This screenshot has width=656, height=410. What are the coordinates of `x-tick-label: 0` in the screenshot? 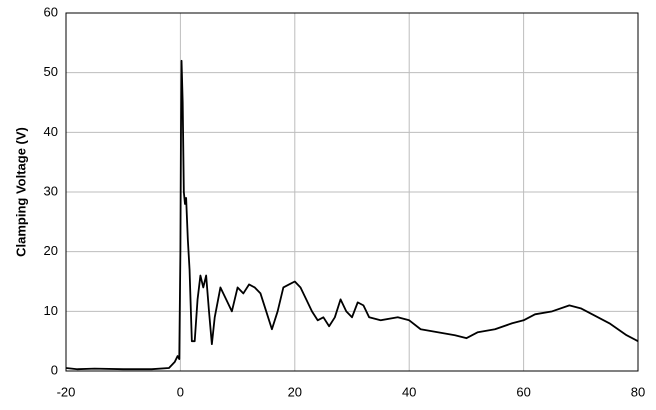 It's located at (180, 391).